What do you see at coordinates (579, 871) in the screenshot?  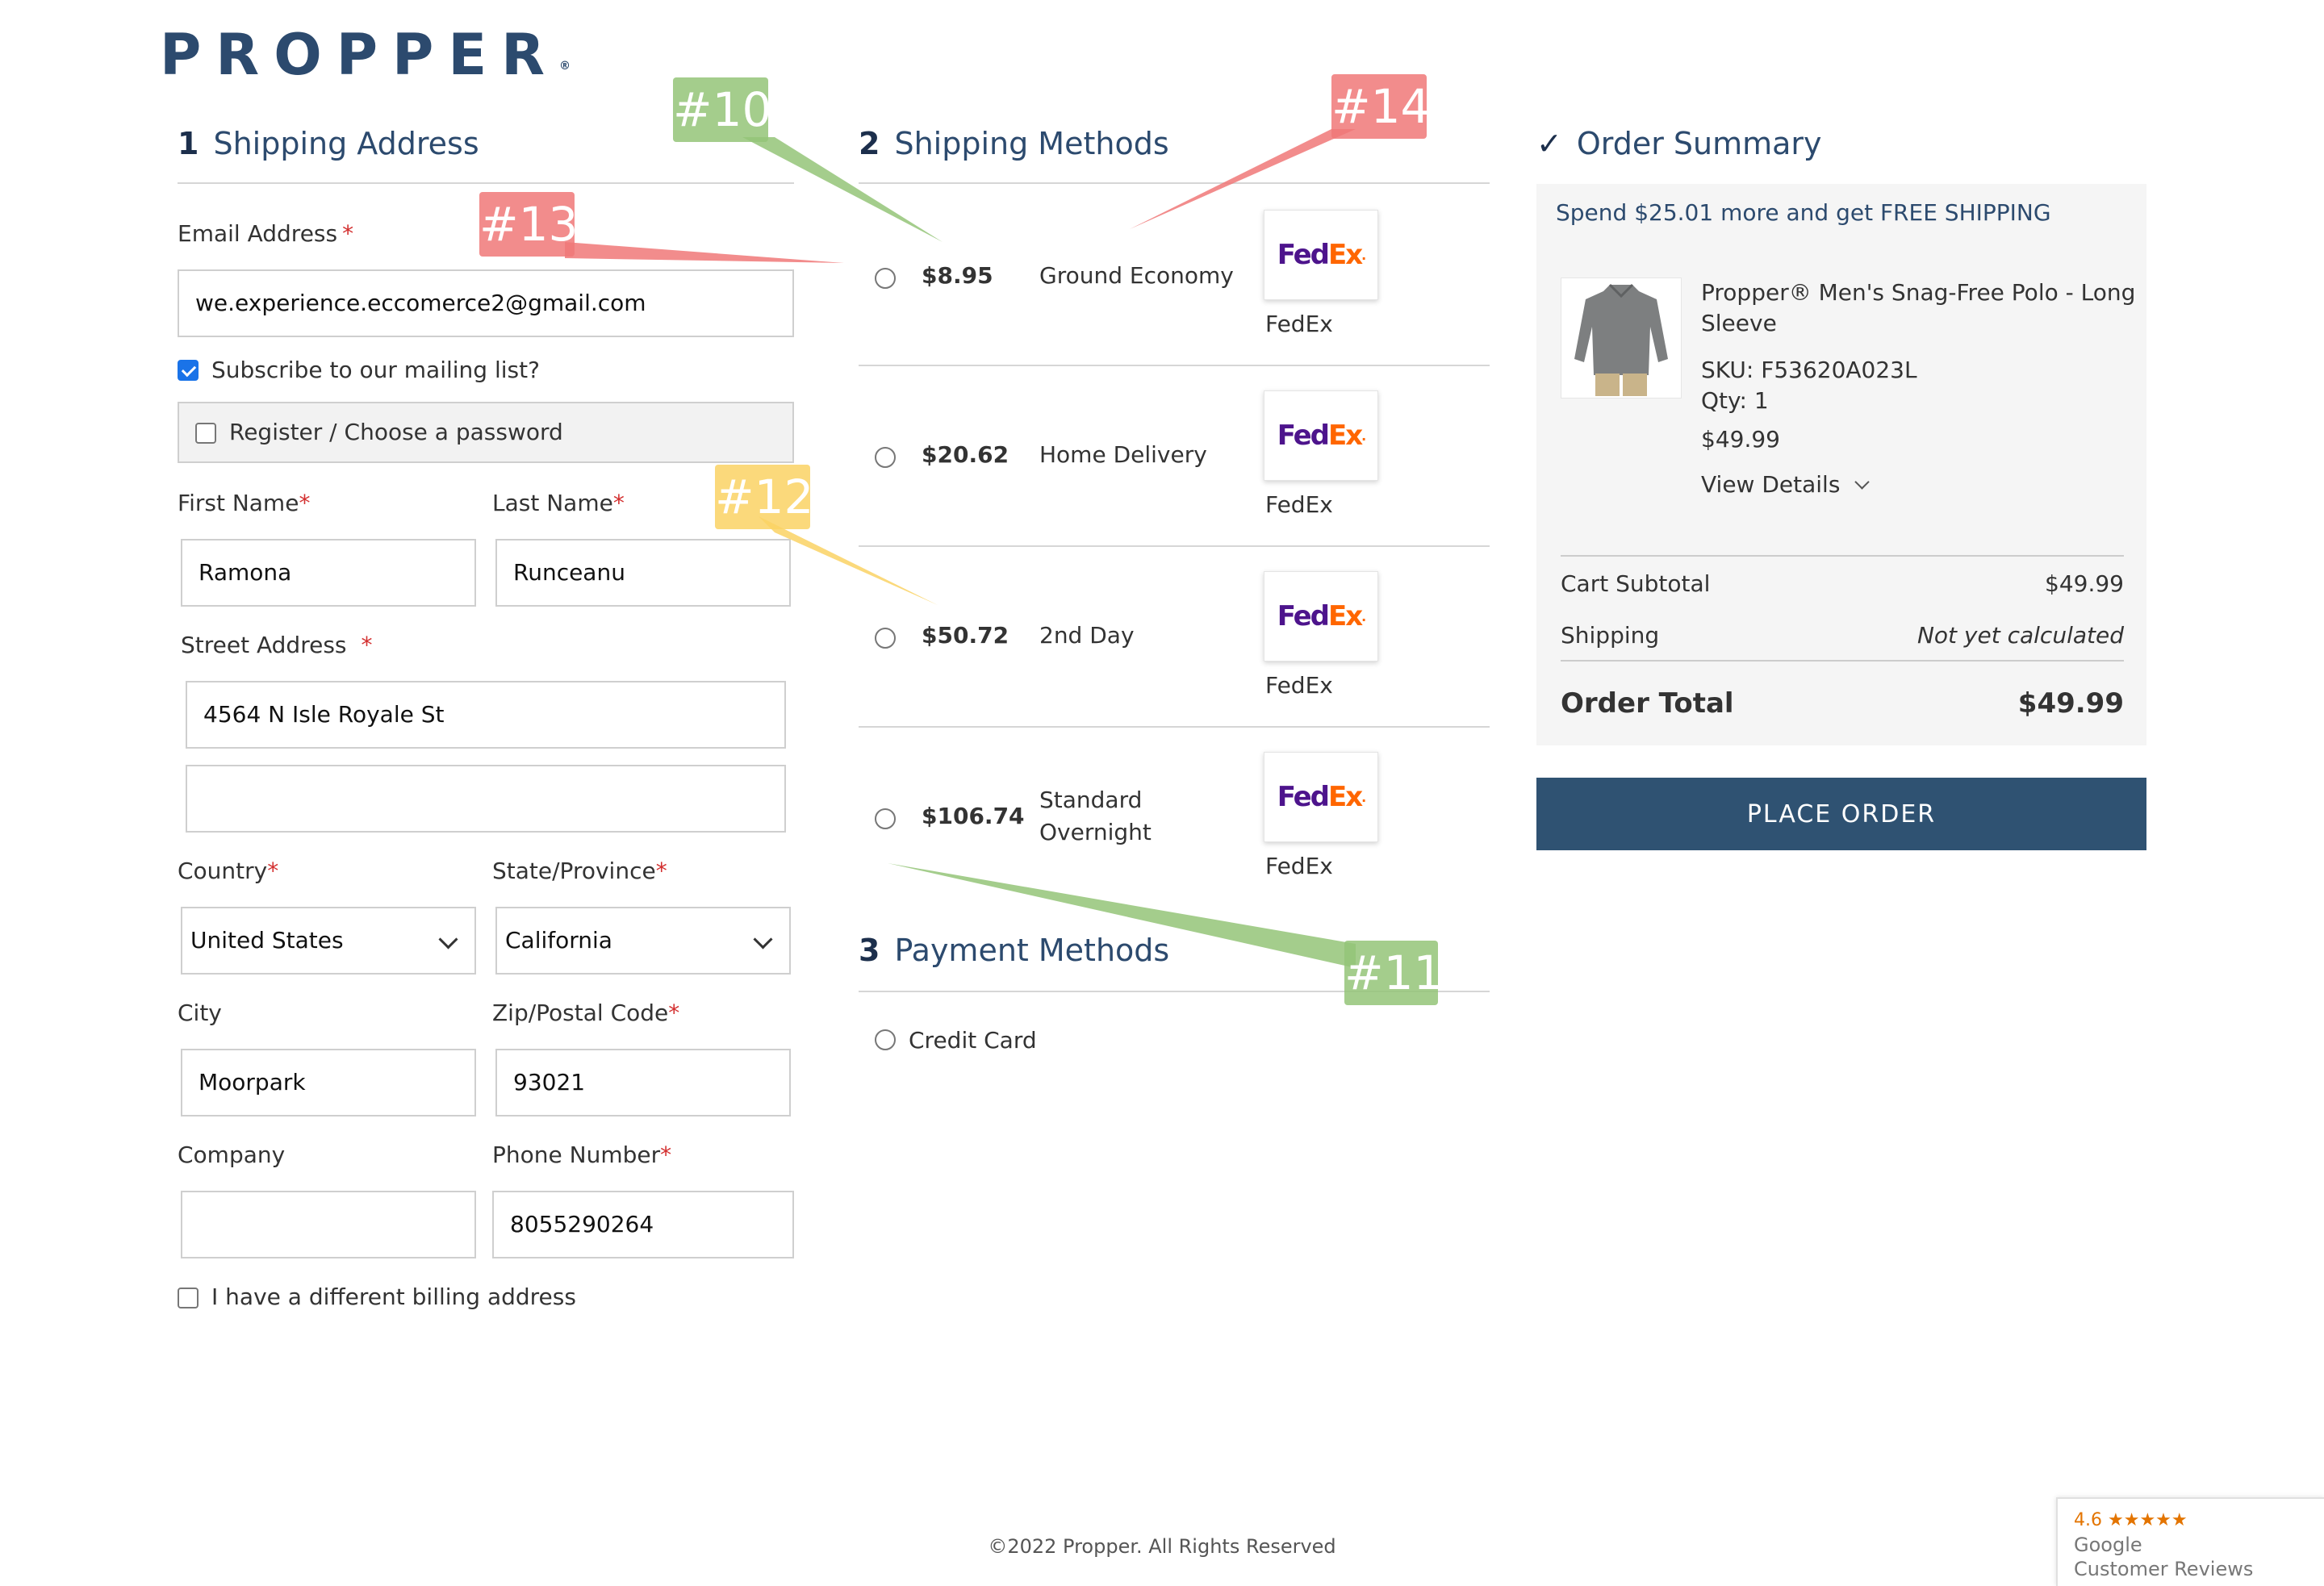 I see `state-label: State/Province*` at bounding box center [579, 871].